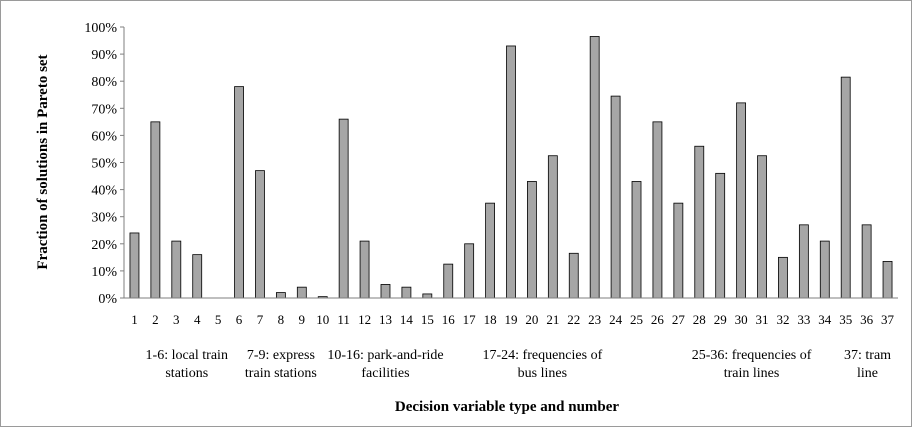  What do you see at coordinates (100, 28) in the screenshot?
I see `y-tick-label: 100%` at bounding box center [100, 28].